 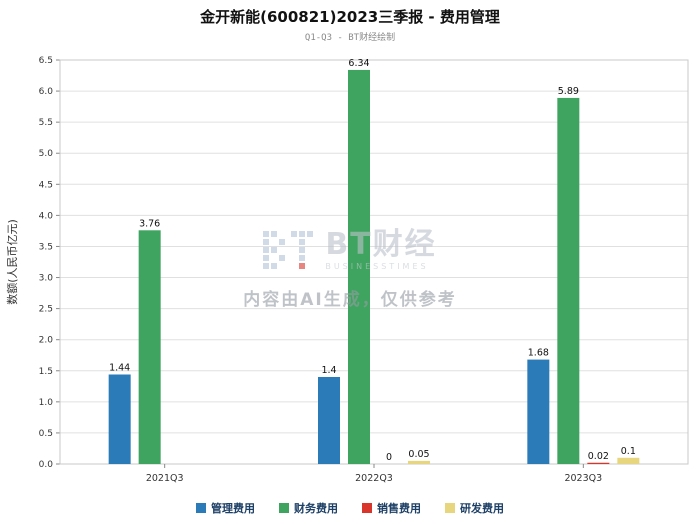 I want to click on bar-value-label: 1.68, so click(x=538, y=353).